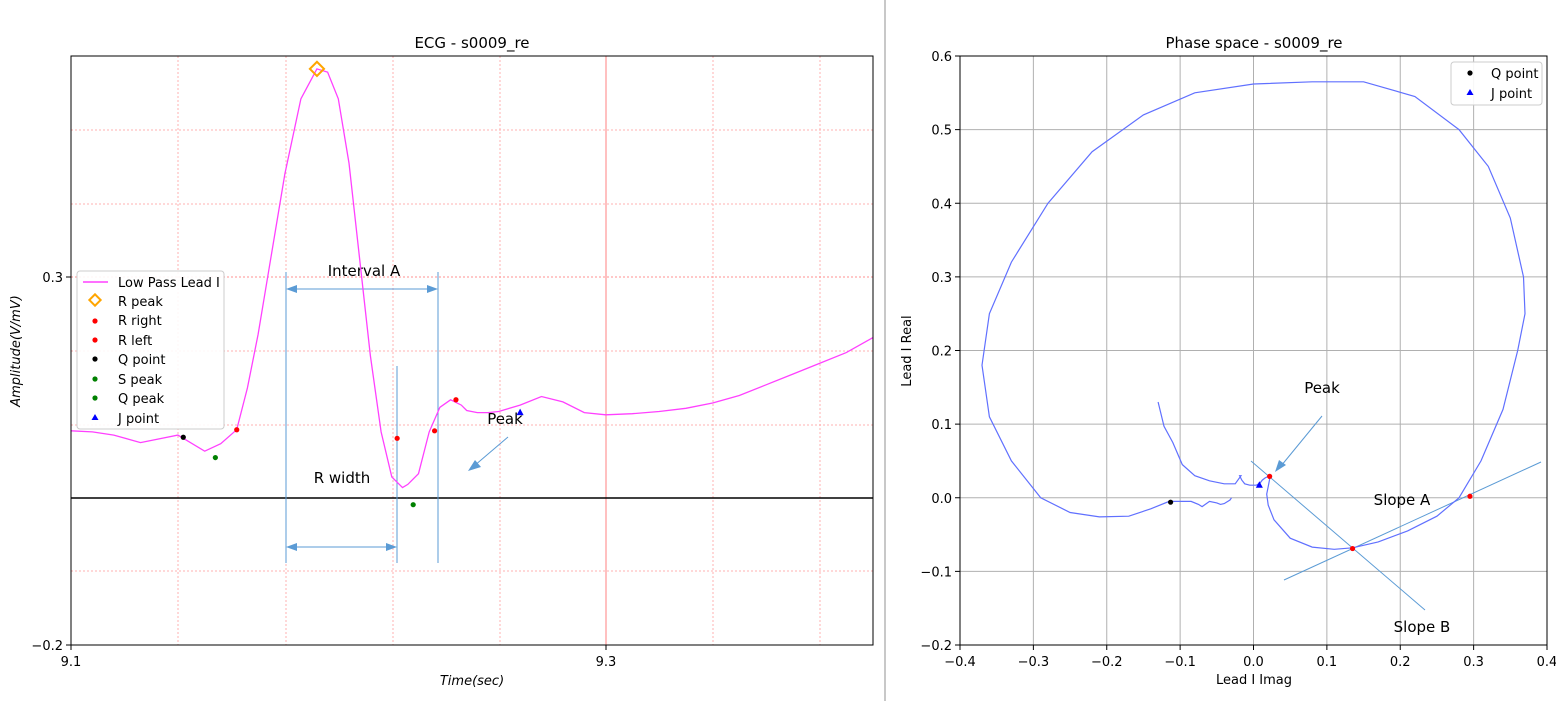 This screenshot has height=701, width=1556. I want to click on slope-a-line, so click(1412, 521).